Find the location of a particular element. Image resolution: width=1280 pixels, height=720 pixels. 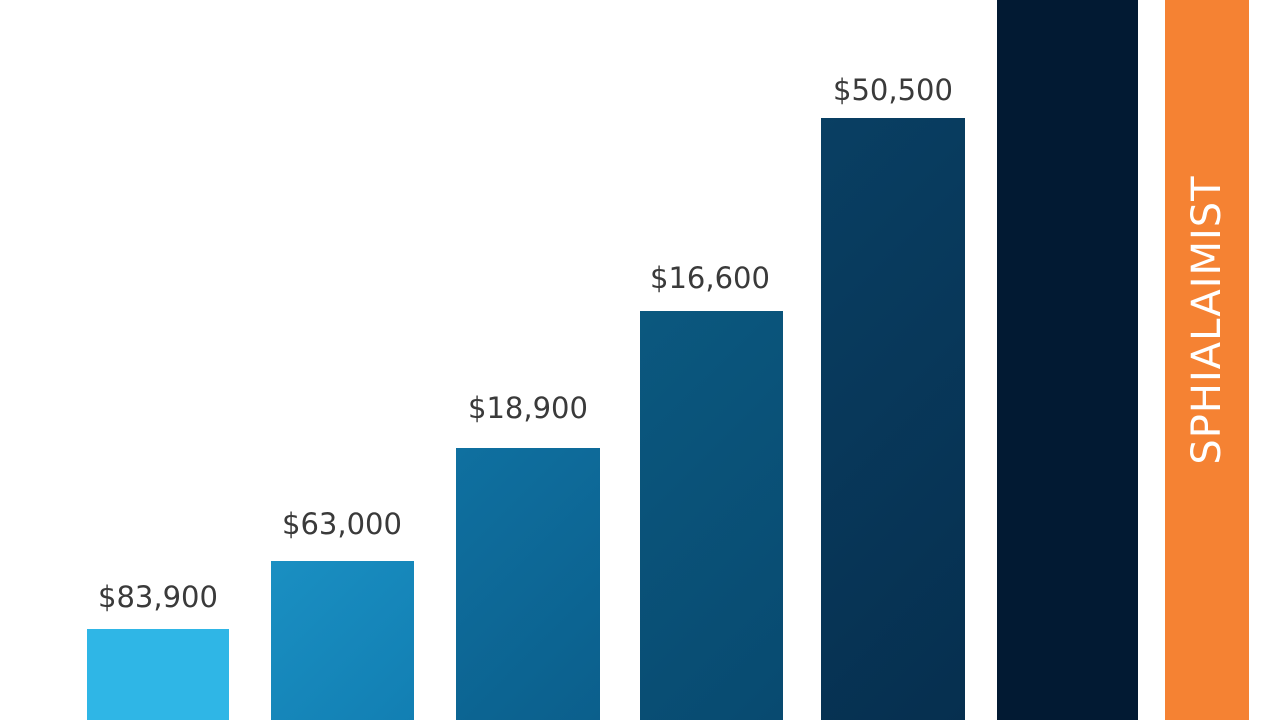

bar-2-value-label: $63,000 is located at coordinates (342, 524).